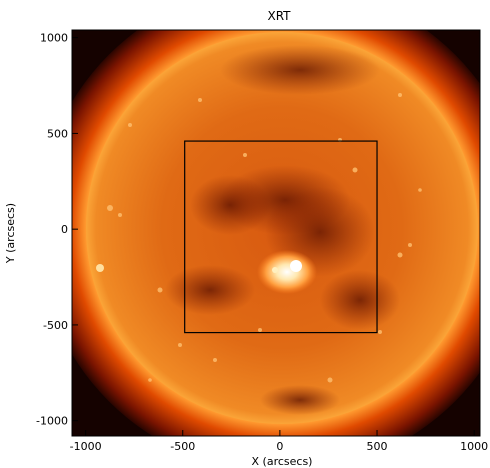 This screenshot has width=490, height=468. Describe the element at coordinates (100, 268) in the screenshot. I see `limb-brightening-west` at that location.